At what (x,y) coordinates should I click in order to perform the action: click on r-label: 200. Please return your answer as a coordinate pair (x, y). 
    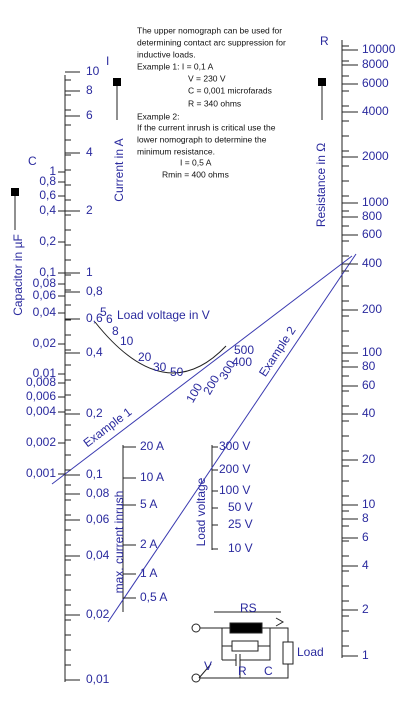
    Looking at the image, I should click on (372, 309).